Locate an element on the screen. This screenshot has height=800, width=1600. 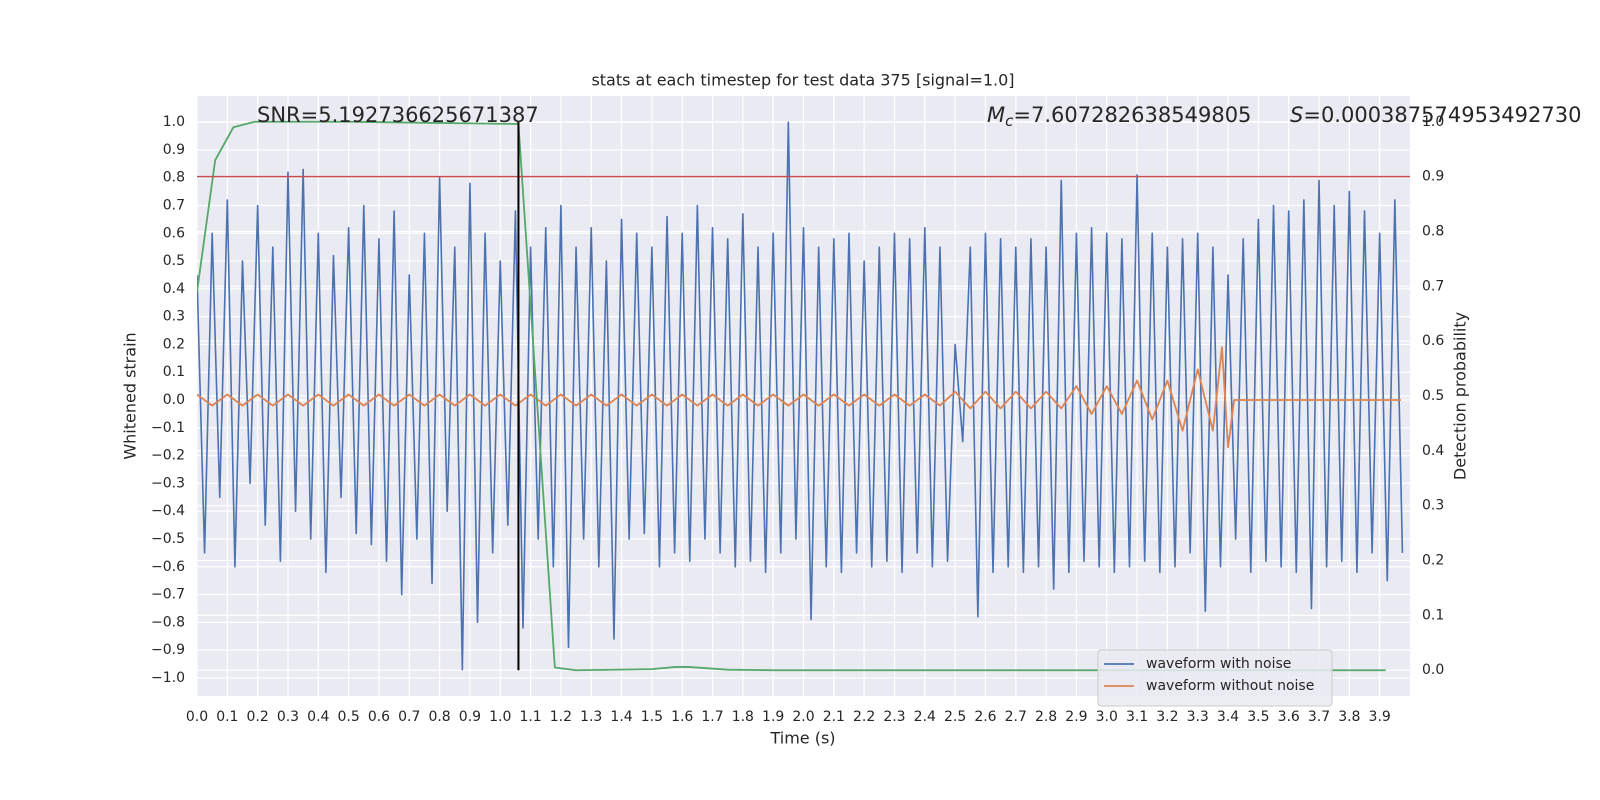
y-tick-label: 0.8 is located at coordinates (174, 178).